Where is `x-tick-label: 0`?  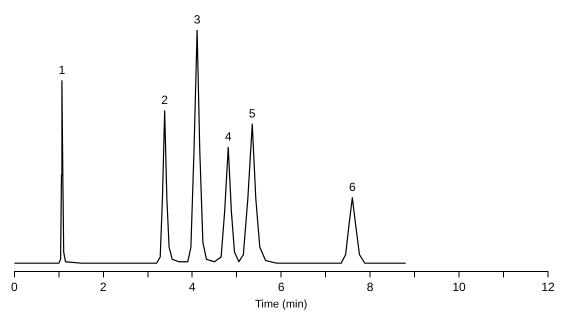
x-tick-label: 0 is located at coordinates (14, 287).